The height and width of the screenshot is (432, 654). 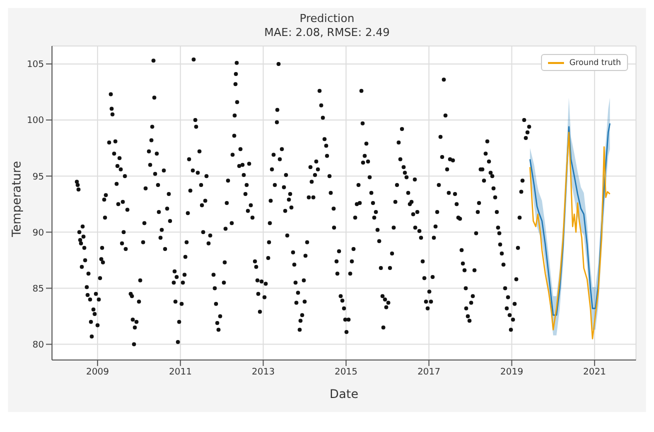 I want to click on y-tick-label: 80, so click(x=38, y=345).